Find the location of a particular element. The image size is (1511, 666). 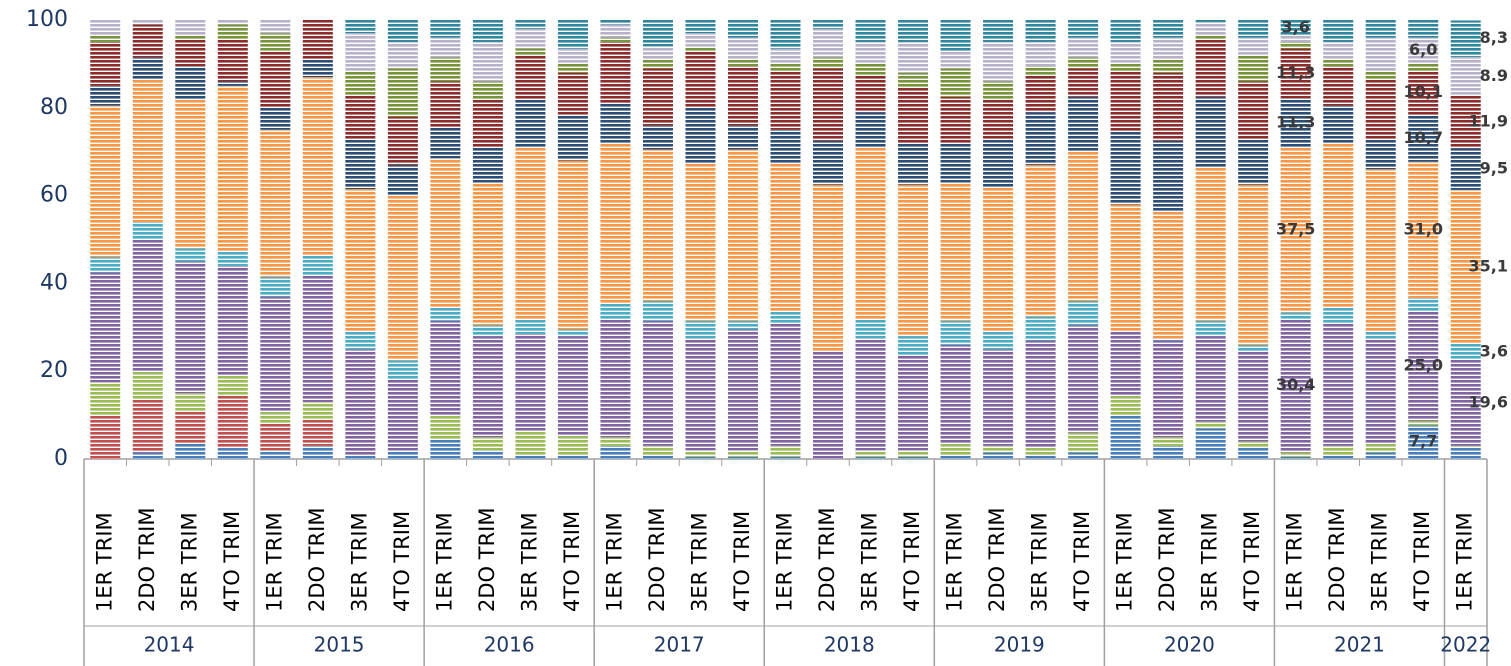

data-label: 6,0 is located at coordinates (1423, 49).